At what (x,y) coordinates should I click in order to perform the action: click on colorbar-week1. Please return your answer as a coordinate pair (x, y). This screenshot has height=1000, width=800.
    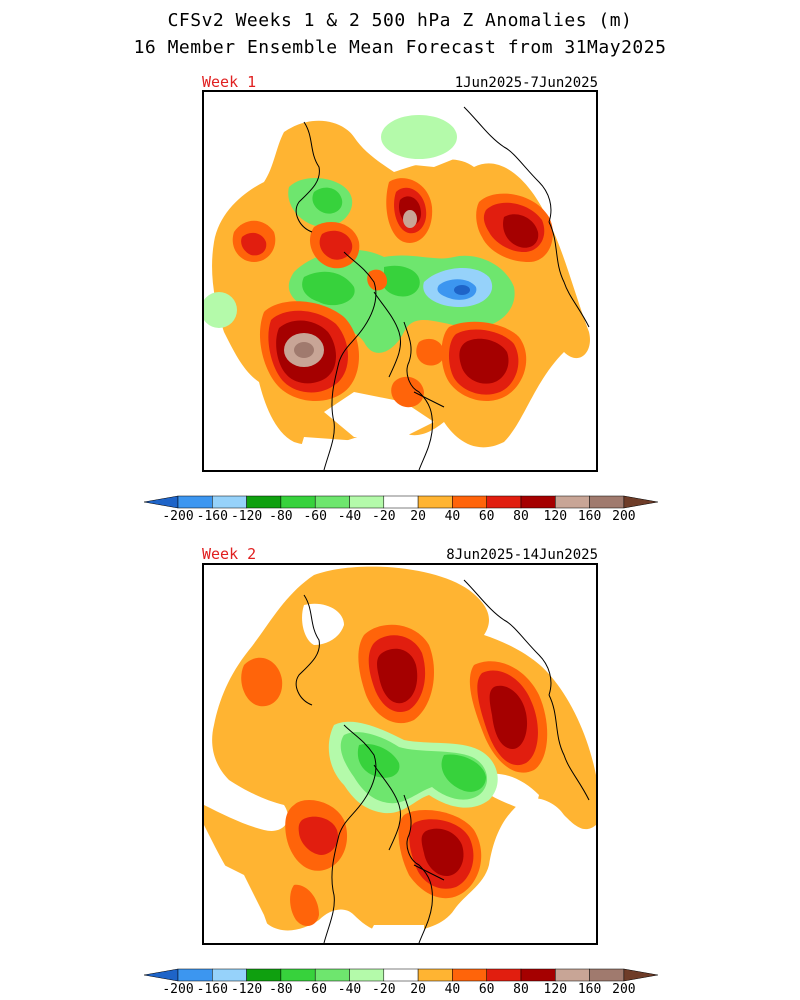
    Looking at the image, I should click on (401, 502).